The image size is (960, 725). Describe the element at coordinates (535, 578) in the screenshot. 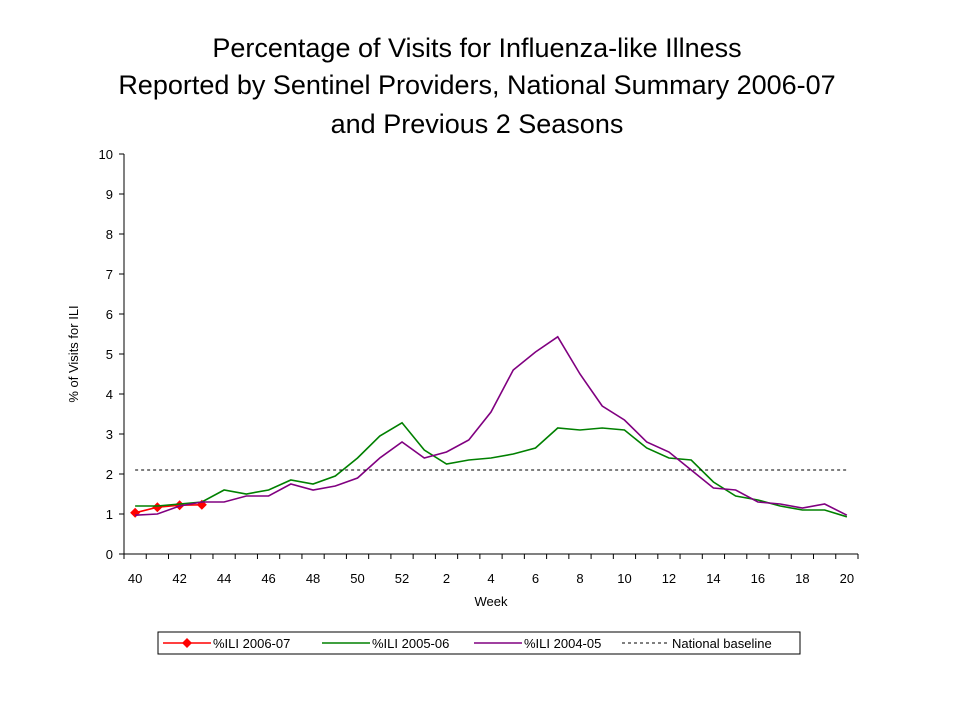

I see `x-tick-label: 6` at that location.